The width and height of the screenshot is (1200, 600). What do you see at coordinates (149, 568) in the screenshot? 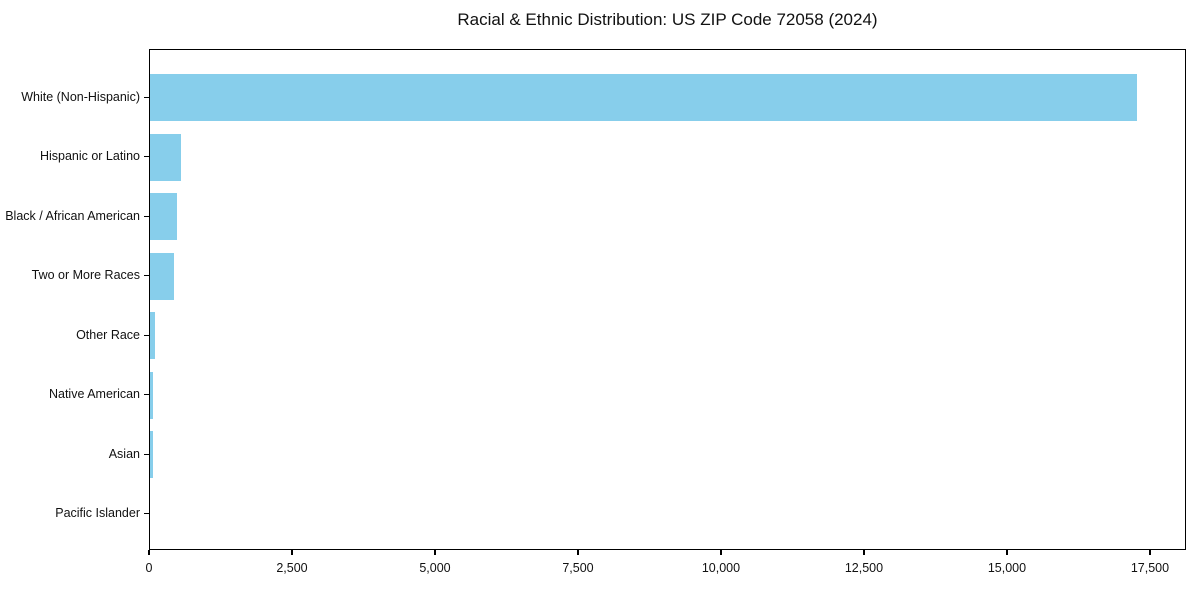
I see `x-tick-label: 0` at bounding box center [149, 568].